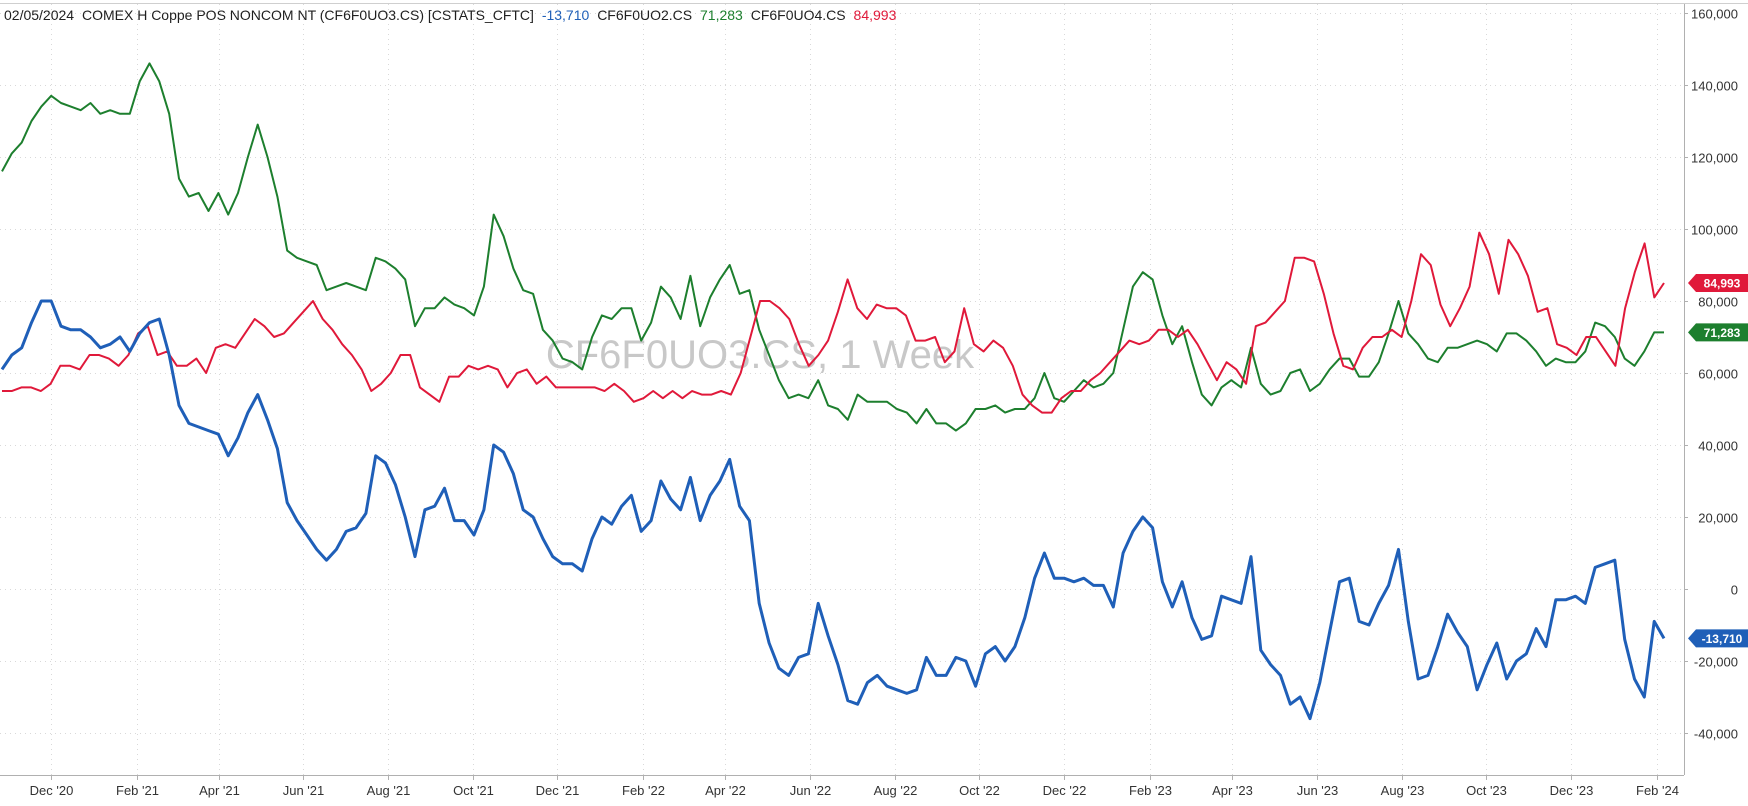 Image resolution: width=1748 pixels, height=806 pixels. I want to click on header-date: 02/05/2024, so click(39, 15).